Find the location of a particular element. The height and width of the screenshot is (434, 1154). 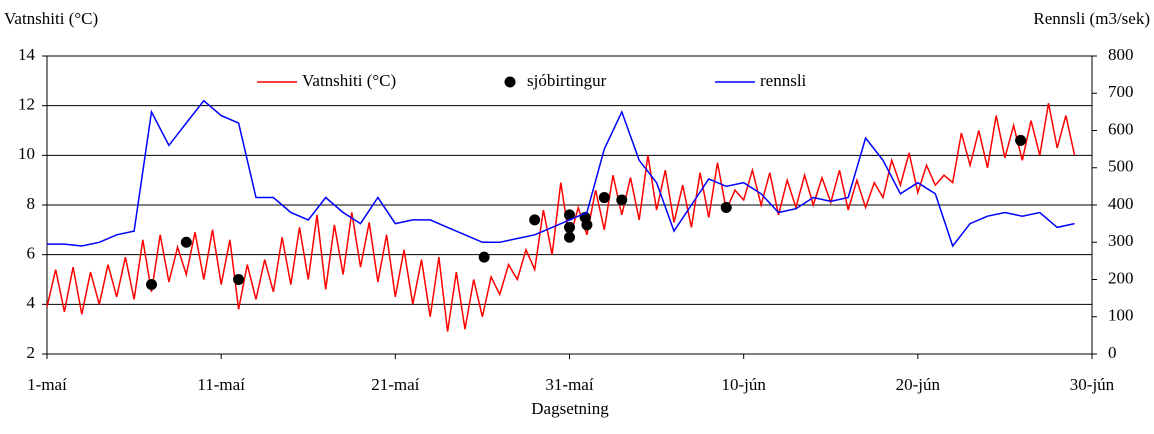

x-tick-label: 31-maí is located at coordinates (569, 384).